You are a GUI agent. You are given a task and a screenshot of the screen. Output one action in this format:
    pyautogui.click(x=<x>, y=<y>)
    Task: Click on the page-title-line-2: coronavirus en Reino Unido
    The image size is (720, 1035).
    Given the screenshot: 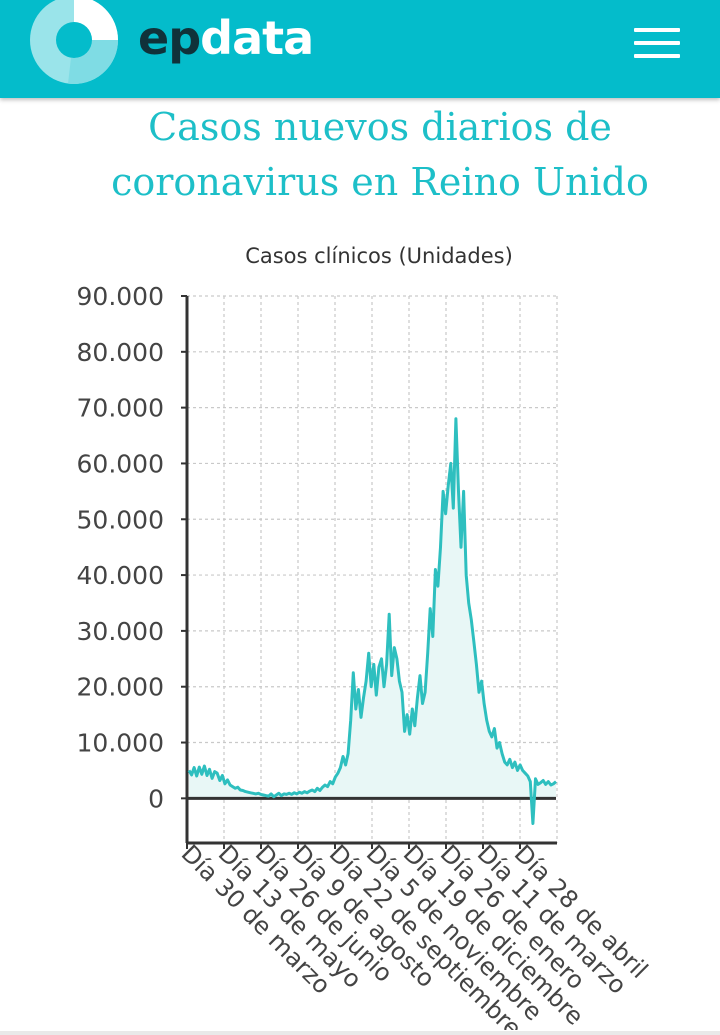 What is the action you would take?
    pyautogui.click(x=380, y=182)
    